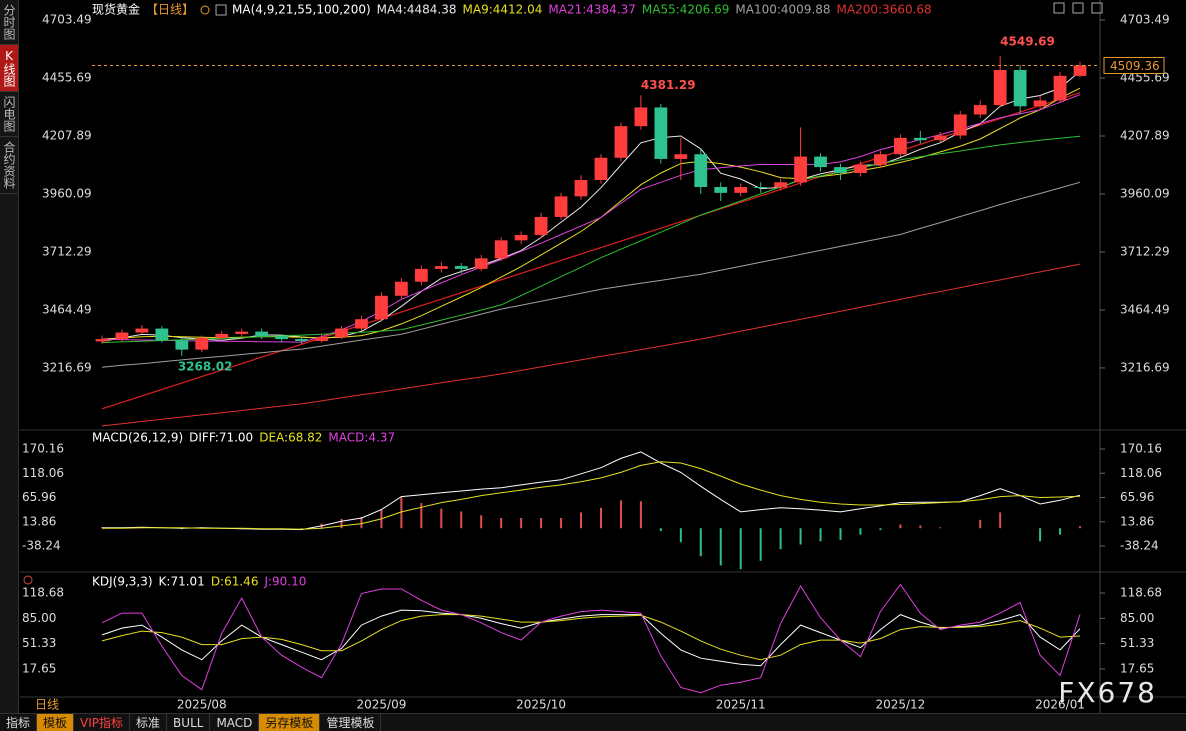  What do you see at coordinates (43, 473) in the screenshot?
I see `y-tick-label: 118.06` at bounding box center [43, 473].